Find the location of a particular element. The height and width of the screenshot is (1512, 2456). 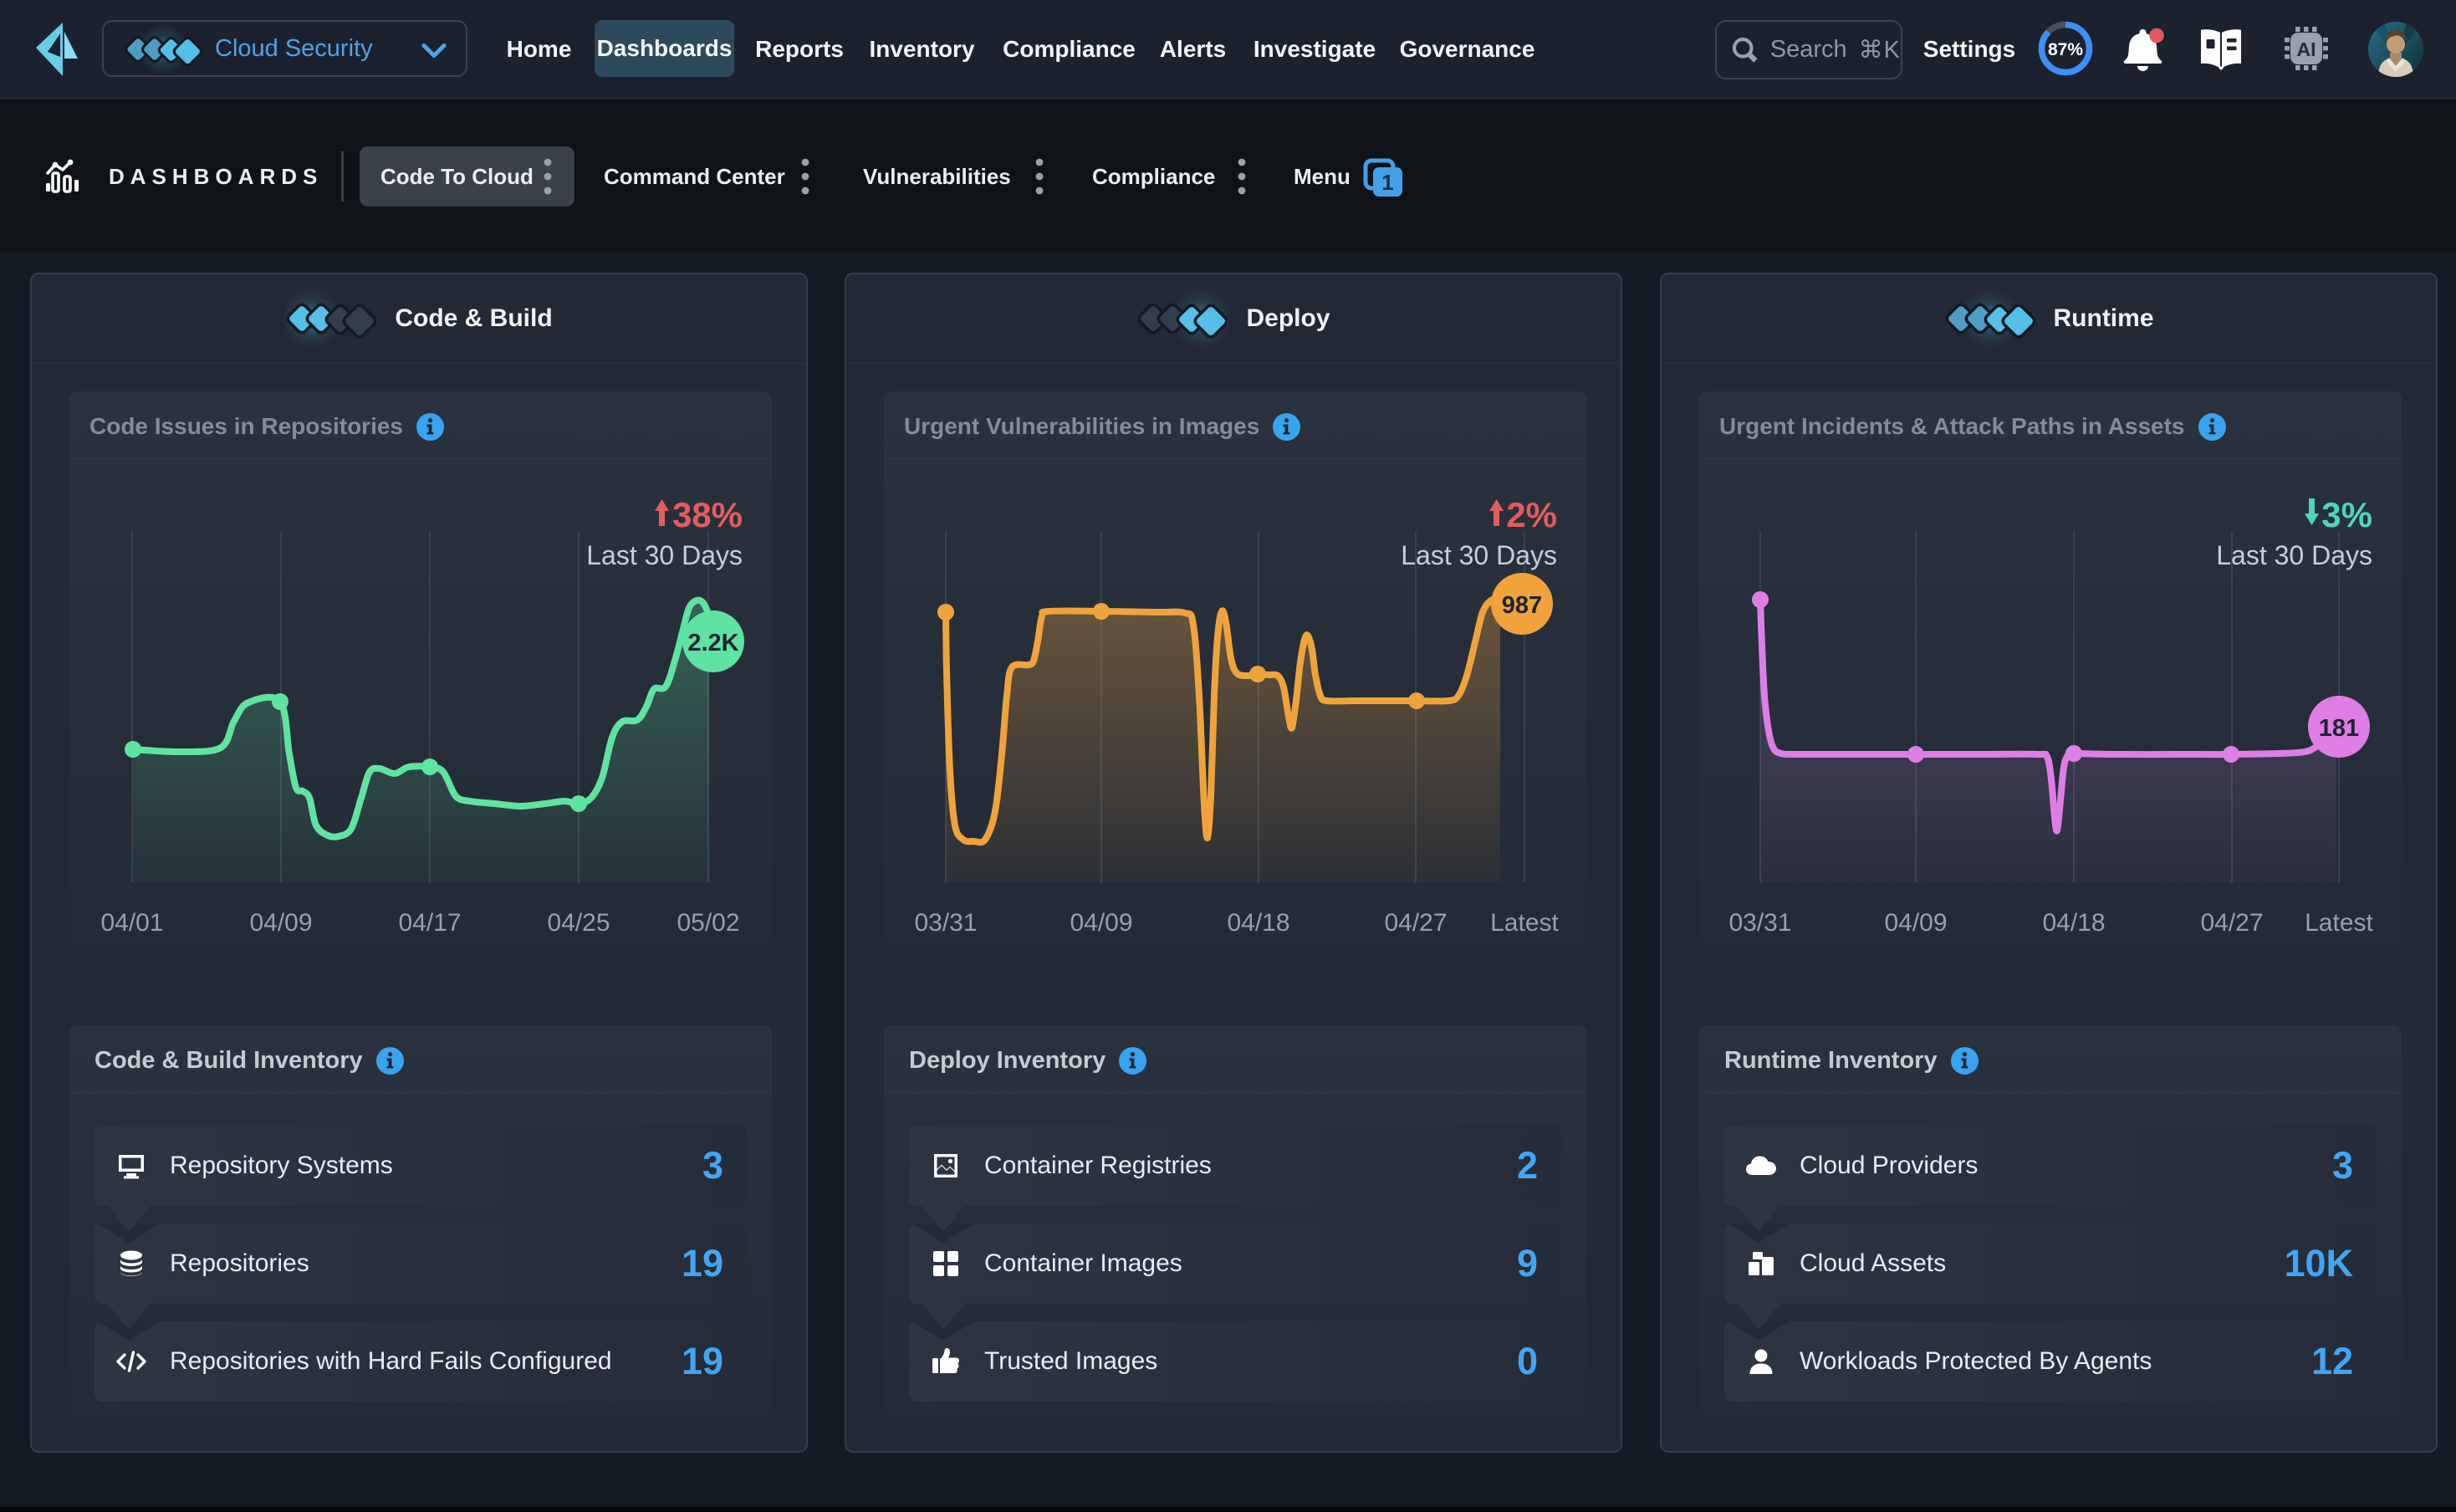

svg-text: 3% is located at coordinates (2346, 514).